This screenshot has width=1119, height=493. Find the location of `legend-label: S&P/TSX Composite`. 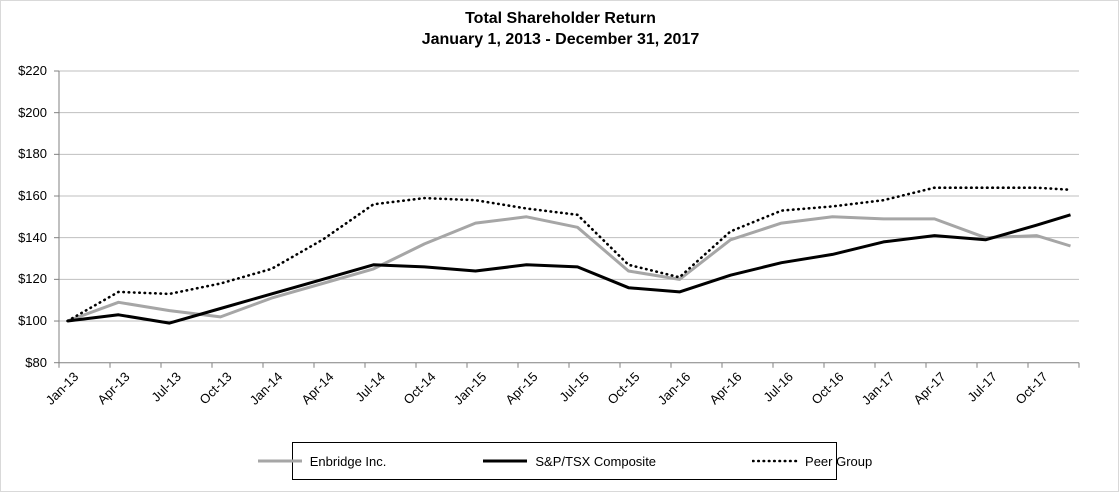

legend-label: S&P/TSX Composite is located at coordinates (596, 461).